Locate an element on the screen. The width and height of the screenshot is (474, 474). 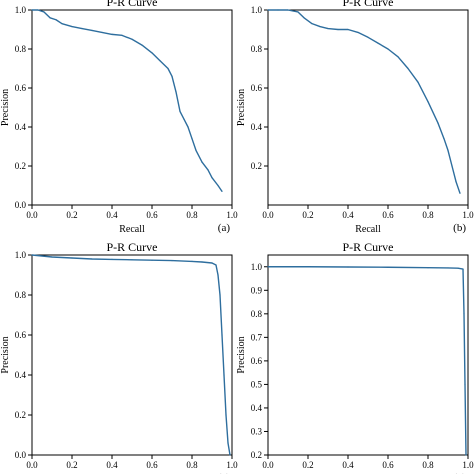
panel-label: (c) is located at coordinates (224, 473).